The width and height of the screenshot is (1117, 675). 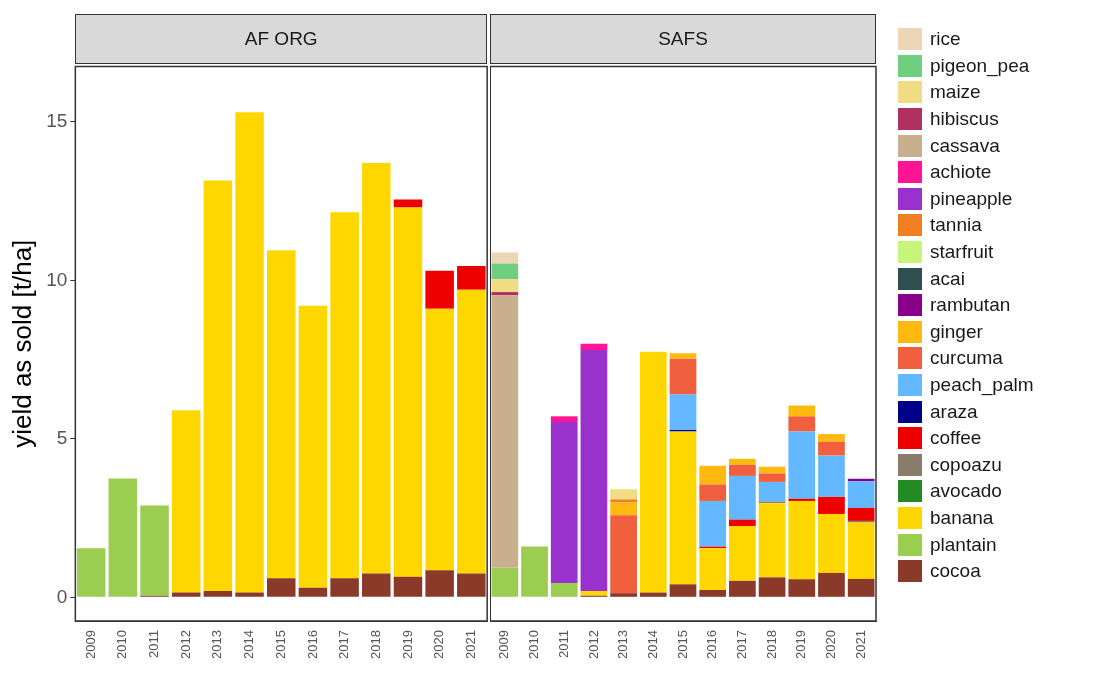 What do you see at coordinates (961, 172) in the screenshot?
I see `legend-label: achiote` at bounding box center [961, 172].